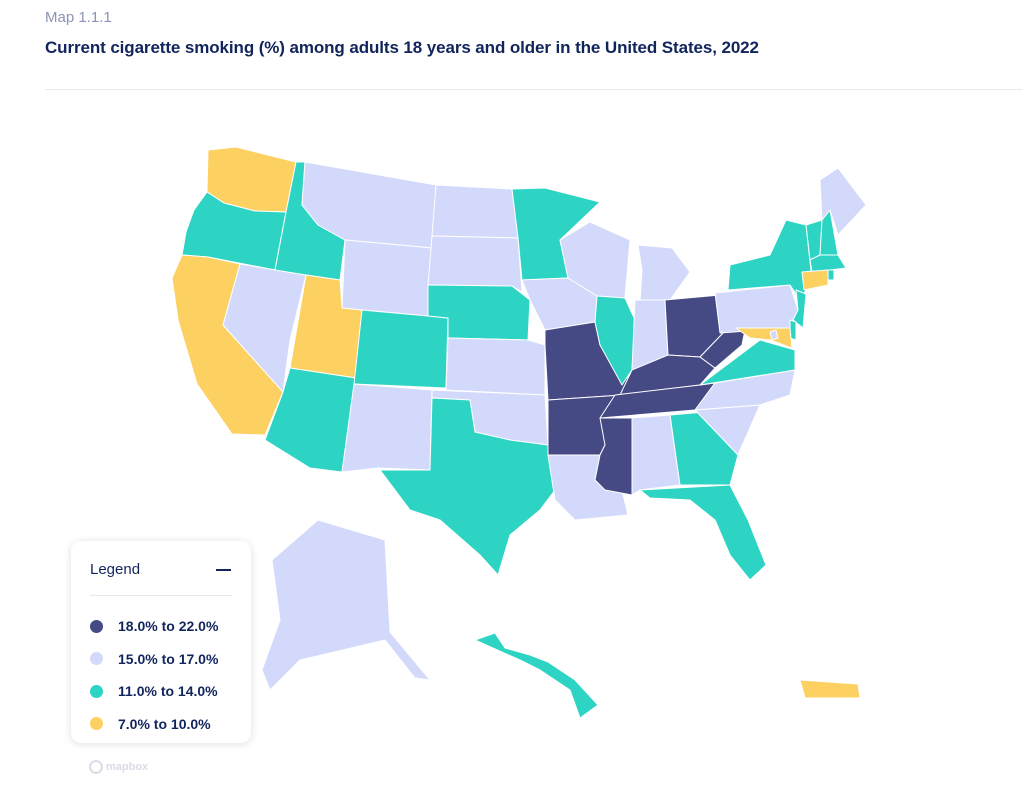  I want to click on attribution-label: mapbox, so click(127, 767).